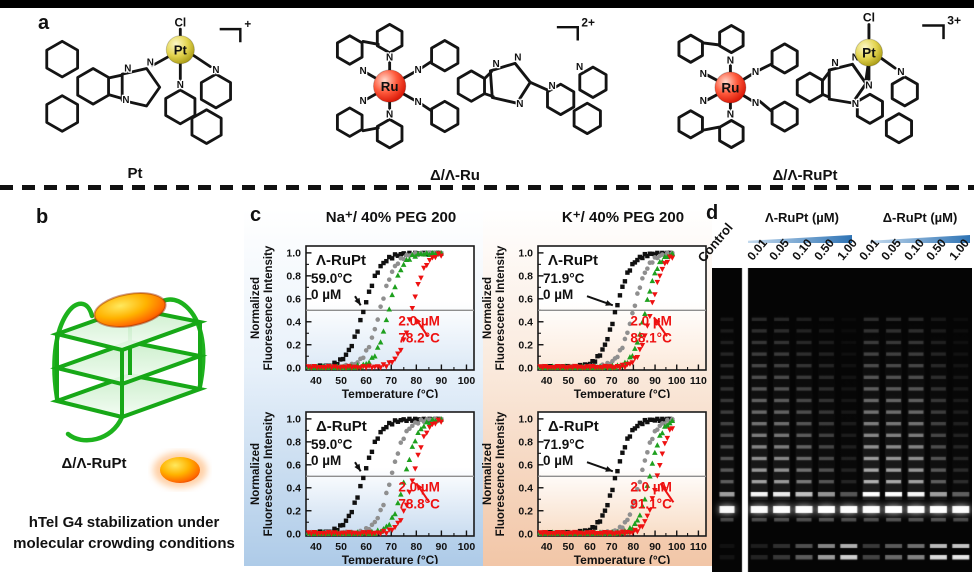 The image size is (974, 572). I want to click on charge-label: +, so click(247, 24).